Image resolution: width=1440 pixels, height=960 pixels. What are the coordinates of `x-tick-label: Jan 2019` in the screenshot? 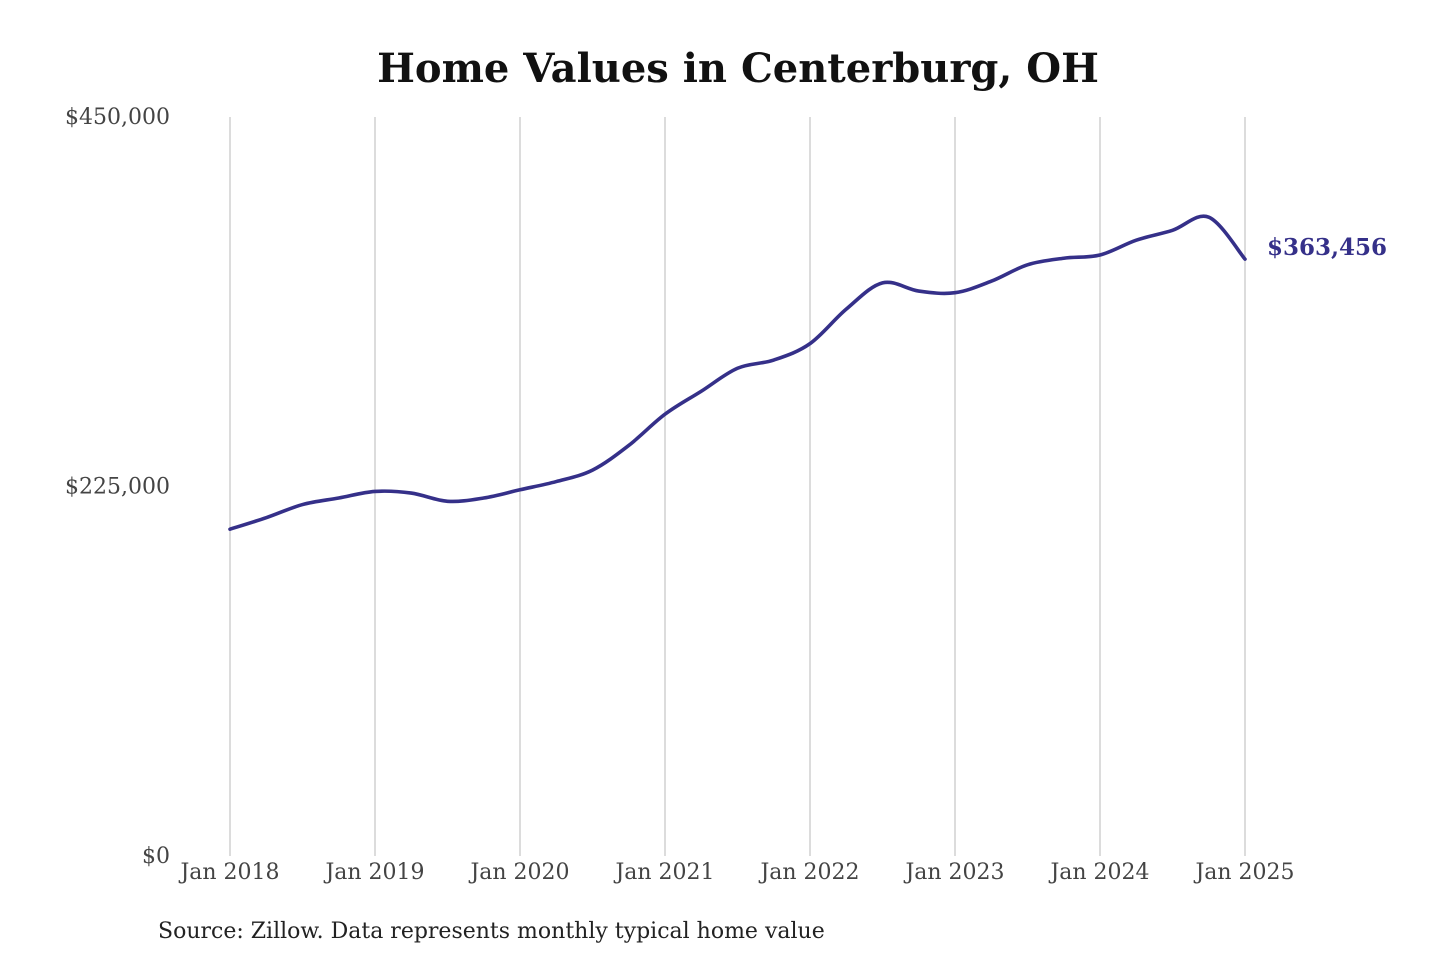 It's located at (373, 872).